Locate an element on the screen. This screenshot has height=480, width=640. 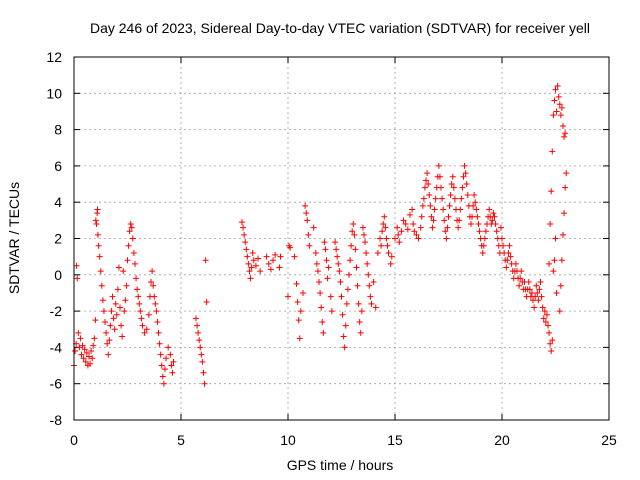
y-tick-label: 12 is located at coordinates (54, 57).